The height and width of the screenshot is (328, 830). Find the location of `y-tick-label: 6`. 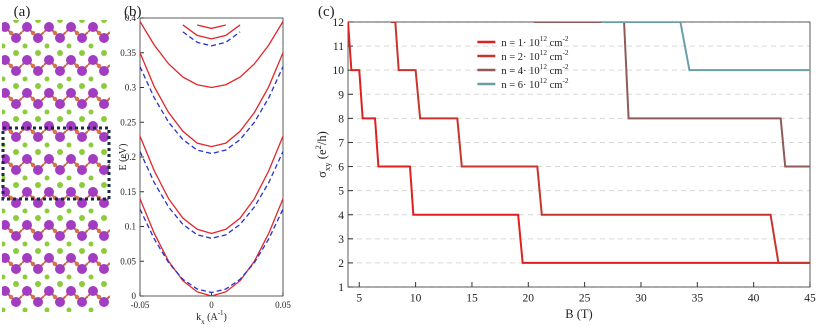

y-tick-label: 6 is located at coordinates (341, 168).